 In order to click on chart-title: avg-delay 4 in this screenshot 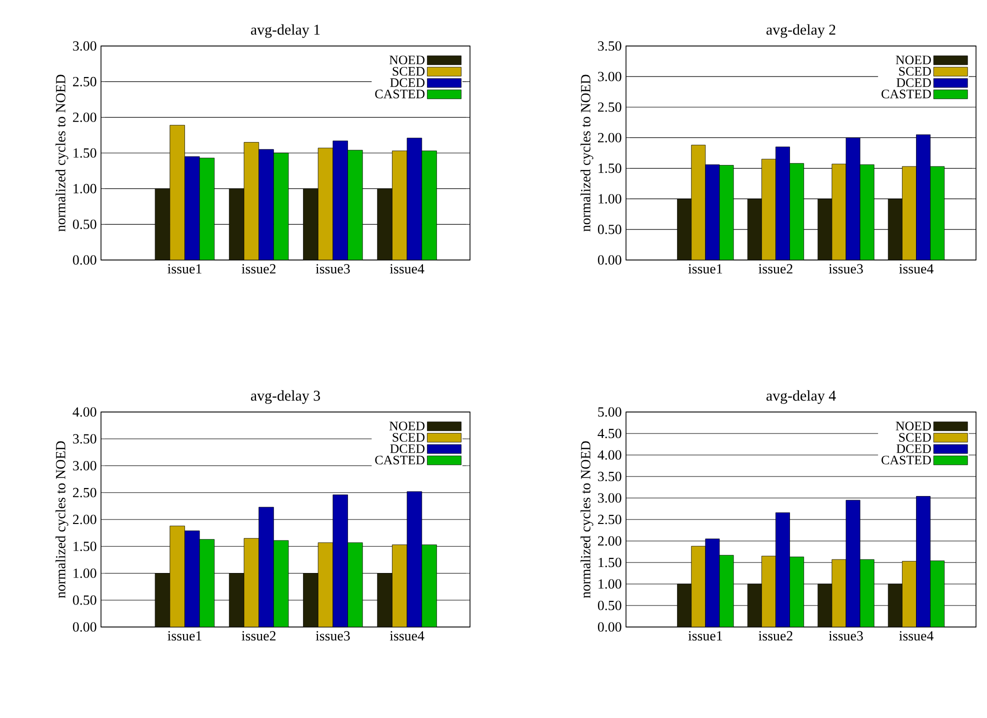, I will do `click(801, 397)`.